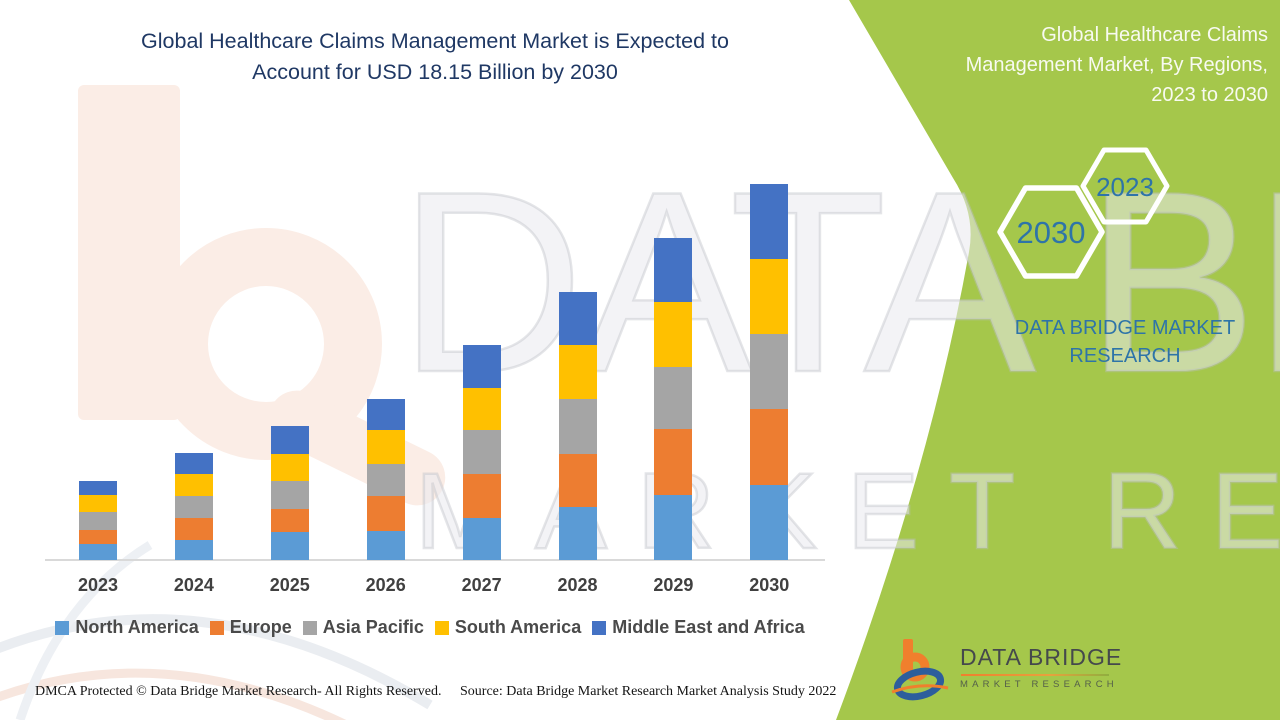  I want to click on side-title-line3: 2023 to 2030, so click(1209, 95).